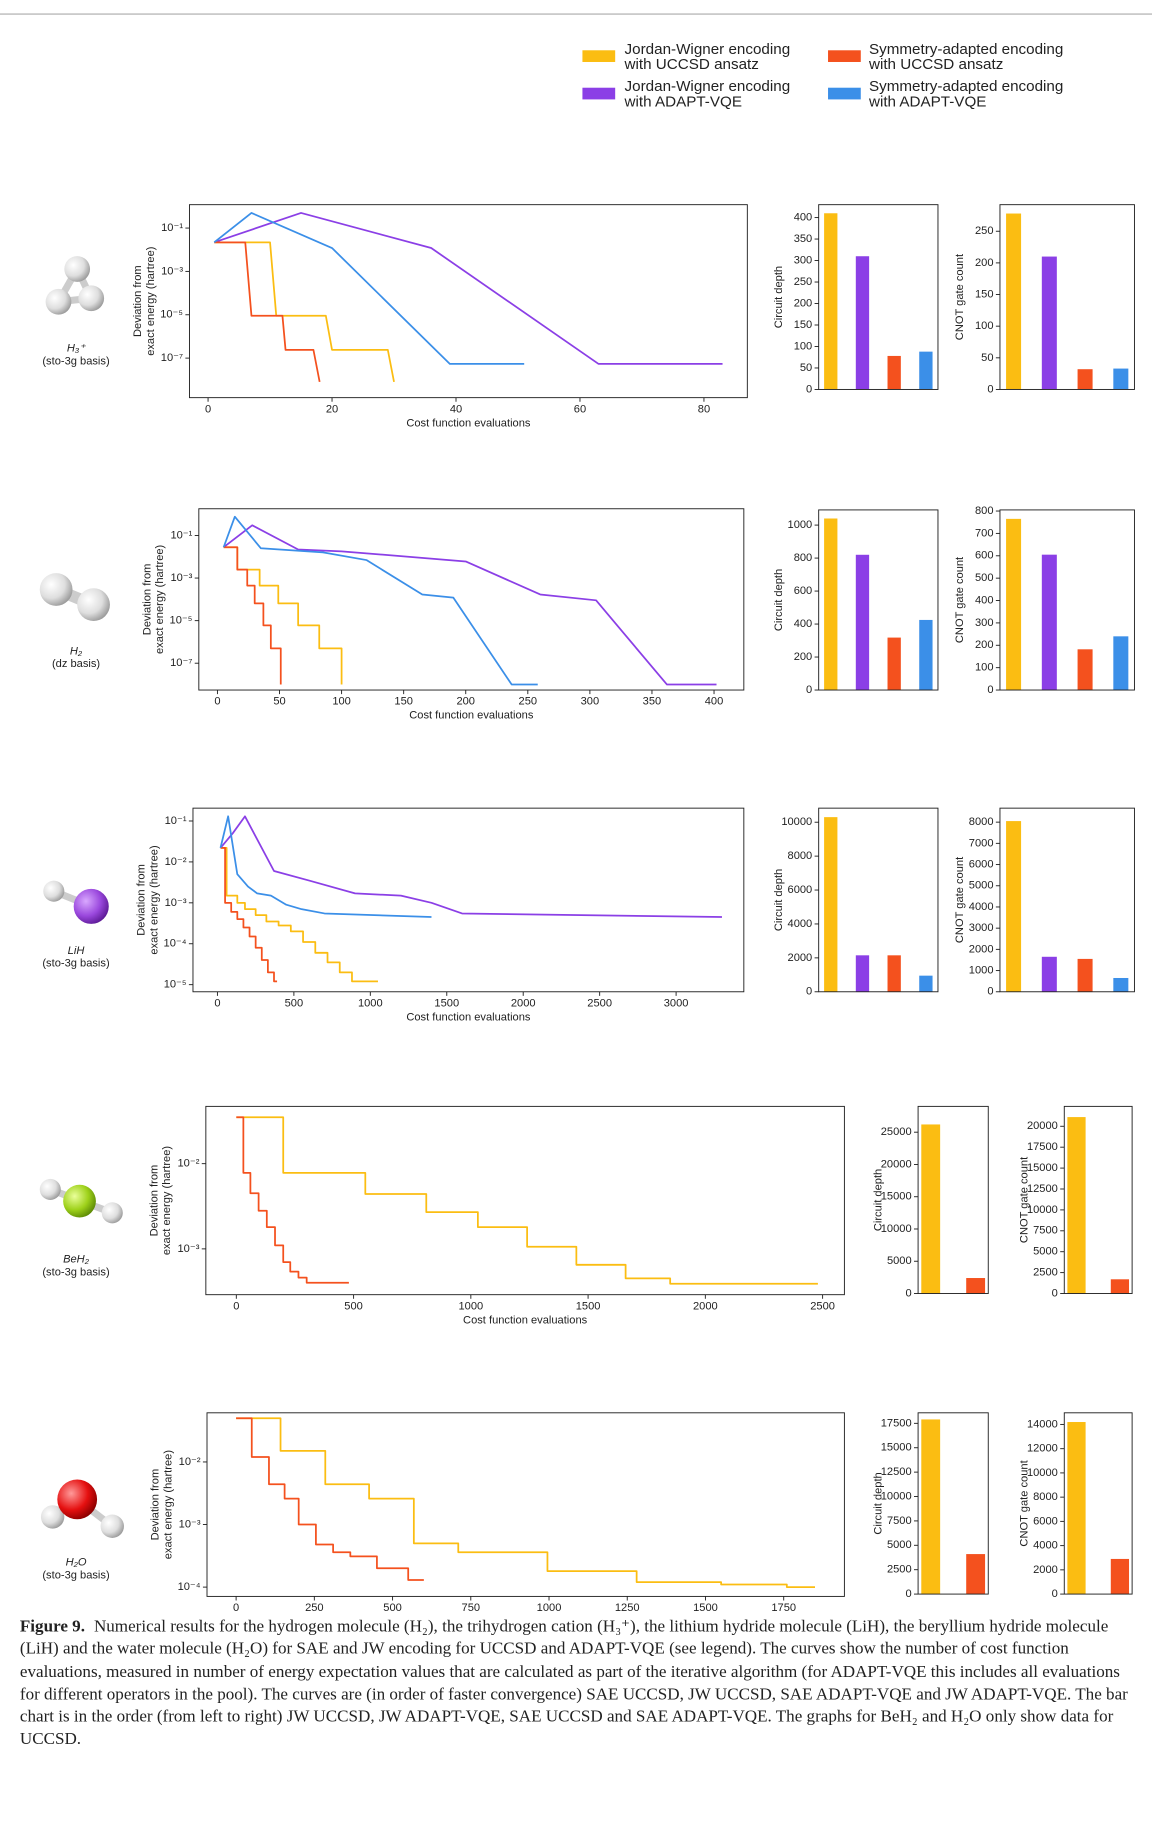  Describe the element at coordinates (188, 1164) in the screenshot. I see `y-tick-label: 10⁻²` at that location.